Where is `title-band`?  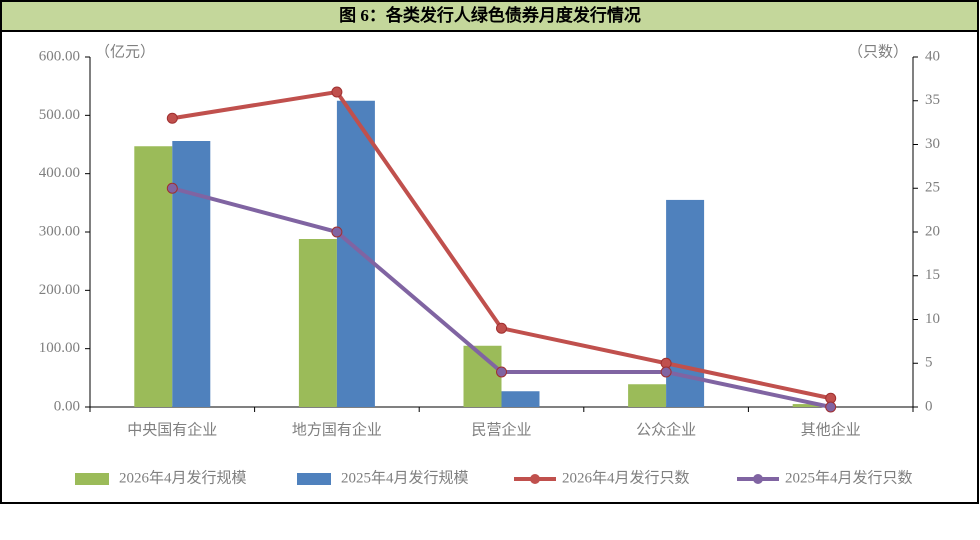
title-band is located at coordinates (489, 16).